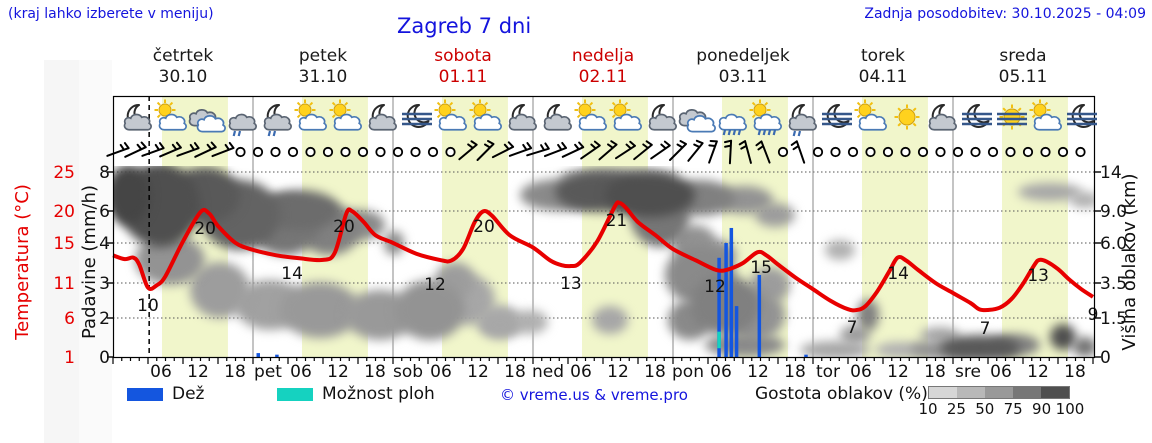  I want to click on x-axis-label: pet, so click(268, 372).